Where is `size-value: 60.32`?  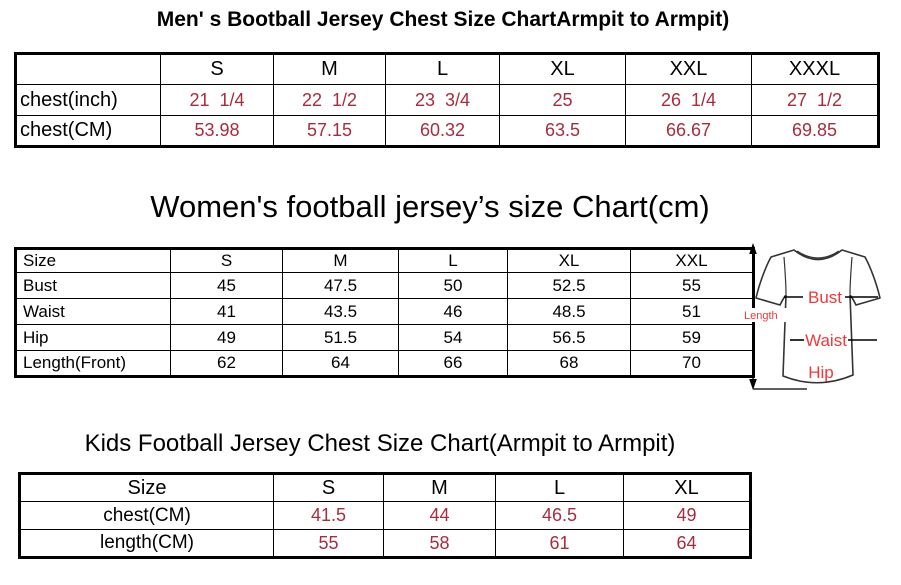 size-value: 60.32 is located at coordinates (442, 131).